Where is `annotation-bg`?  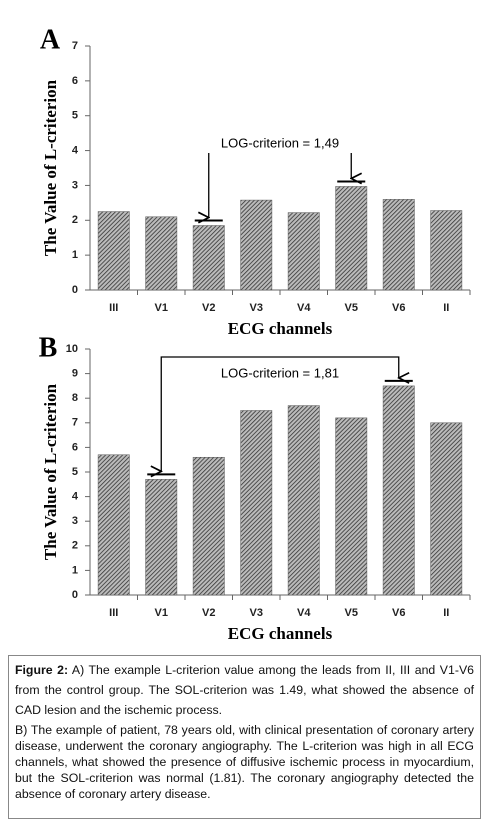
annotation-bg is located at coordinates (280, 144).